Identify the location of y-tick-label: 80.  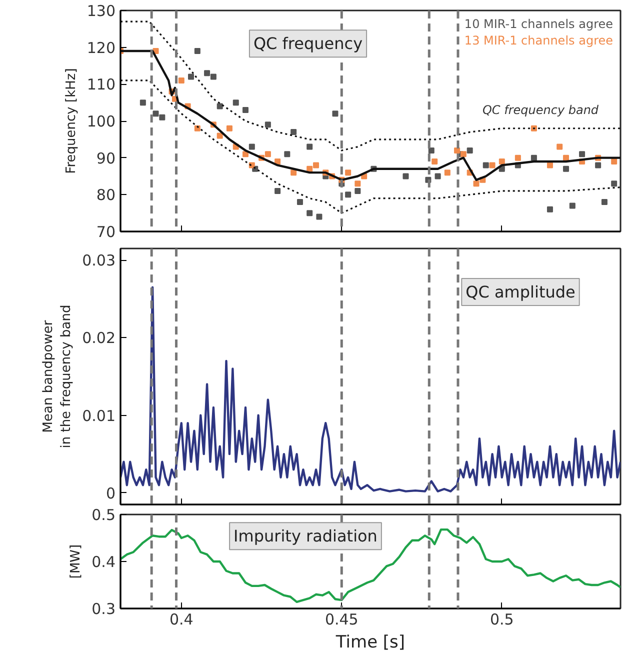
(106, 195).